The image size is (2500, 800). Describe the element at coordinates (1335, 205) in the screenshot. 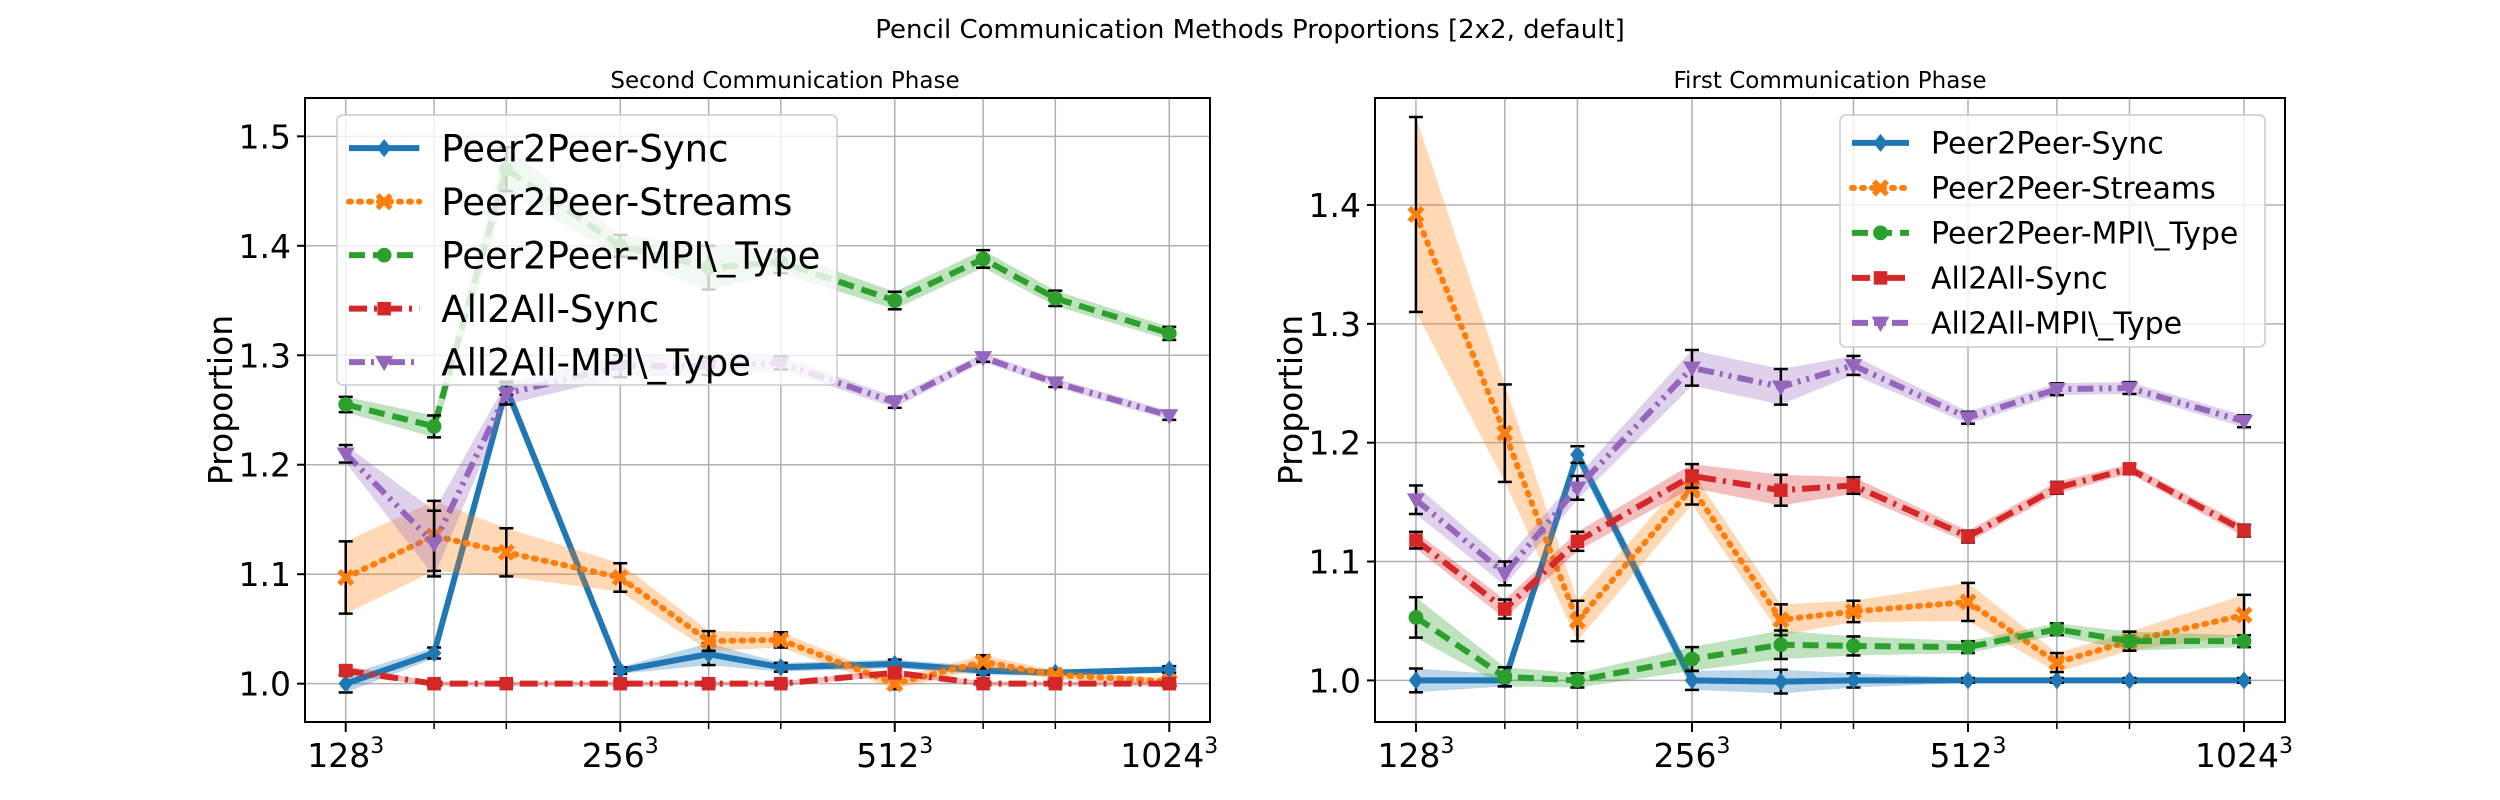

I see `y-tick-label: 1.4` at that location.